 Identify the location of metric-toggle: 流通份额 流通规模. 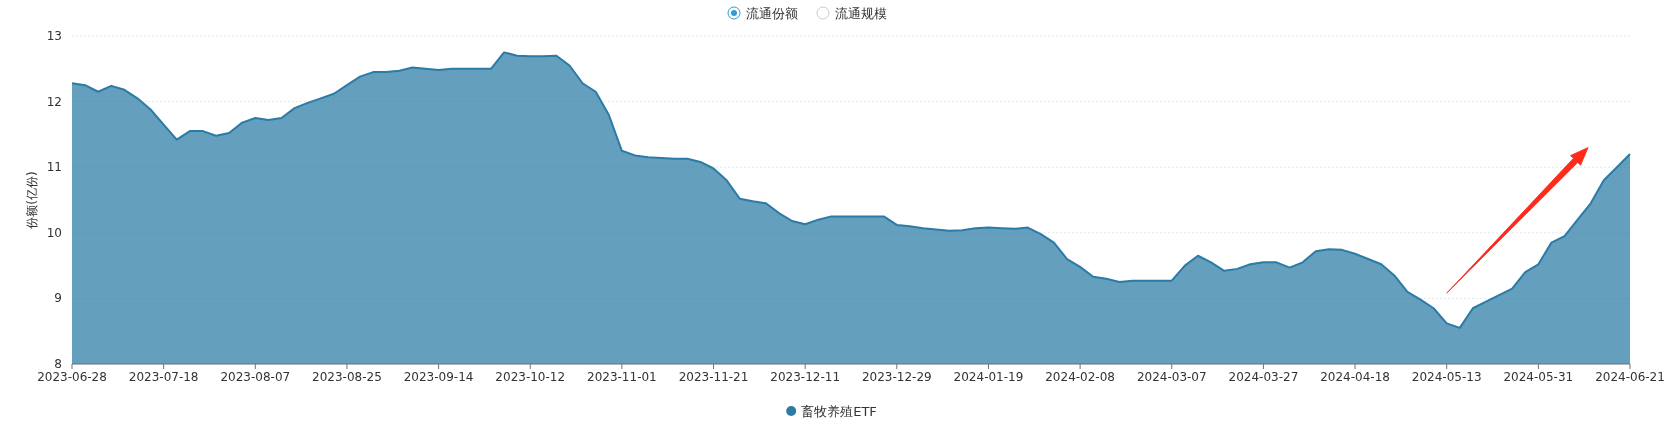
(807, 13).